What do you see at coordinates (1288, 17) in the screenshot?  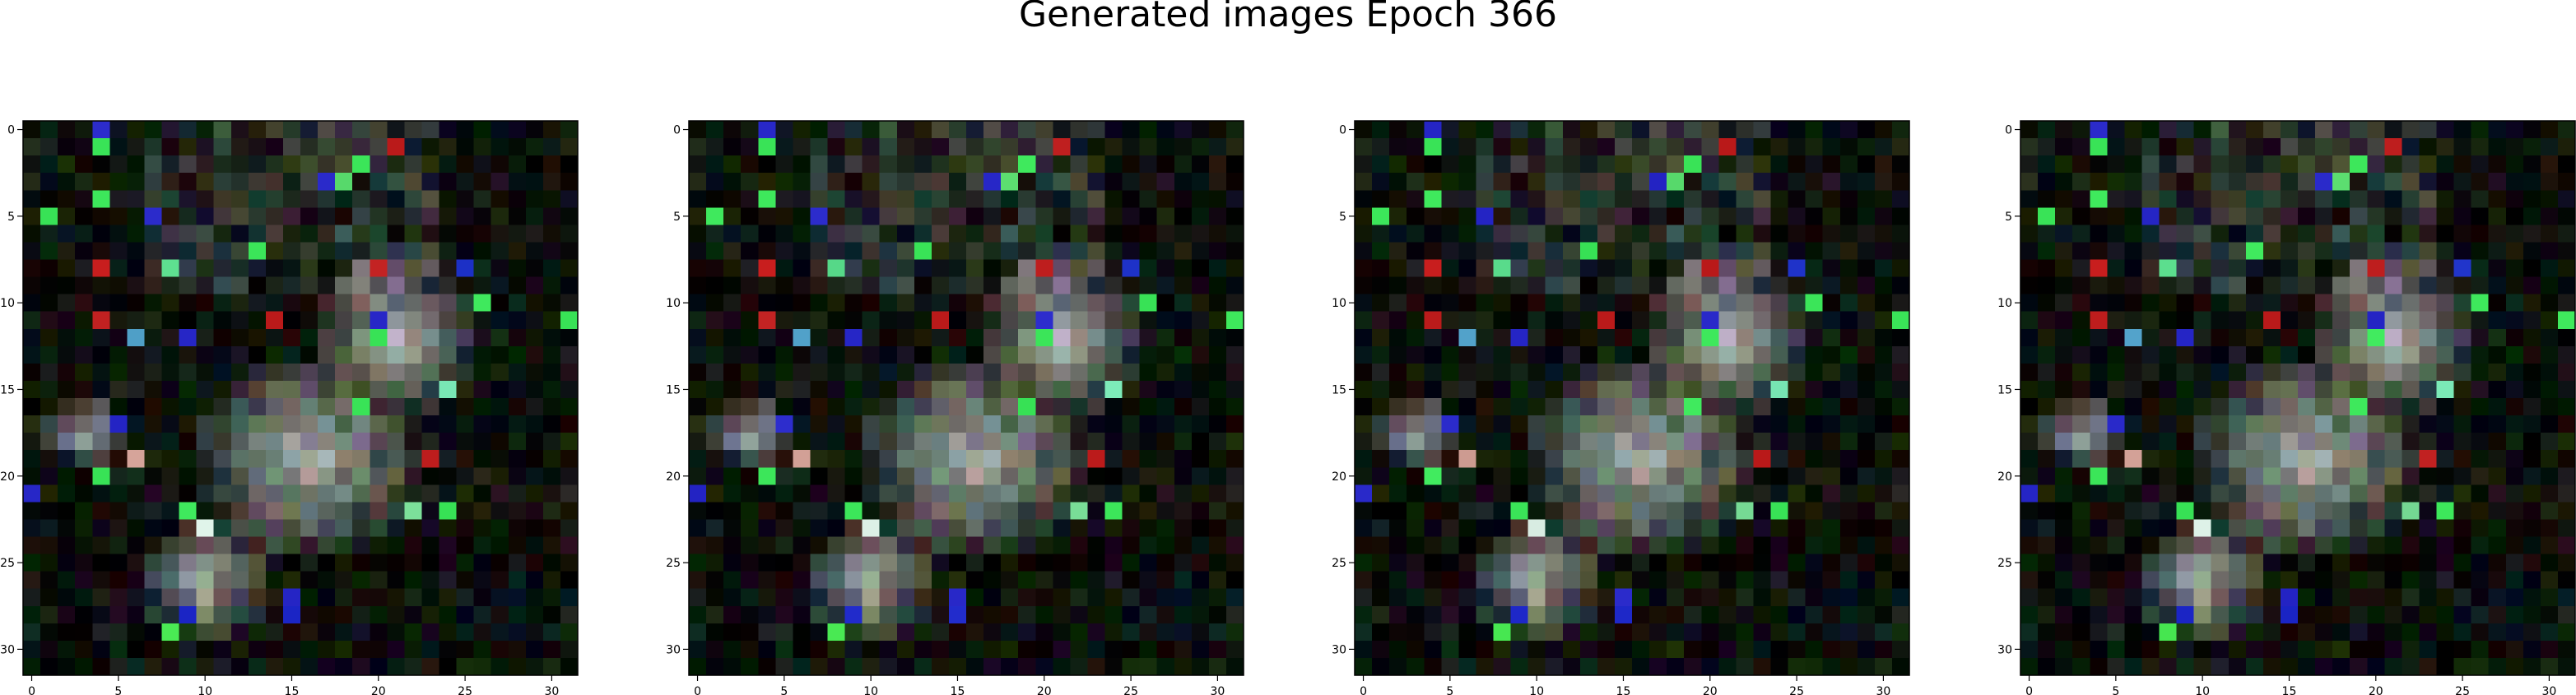 I see `figure-title: Generated images Epoch 366` at bounding box center [1288, 17].